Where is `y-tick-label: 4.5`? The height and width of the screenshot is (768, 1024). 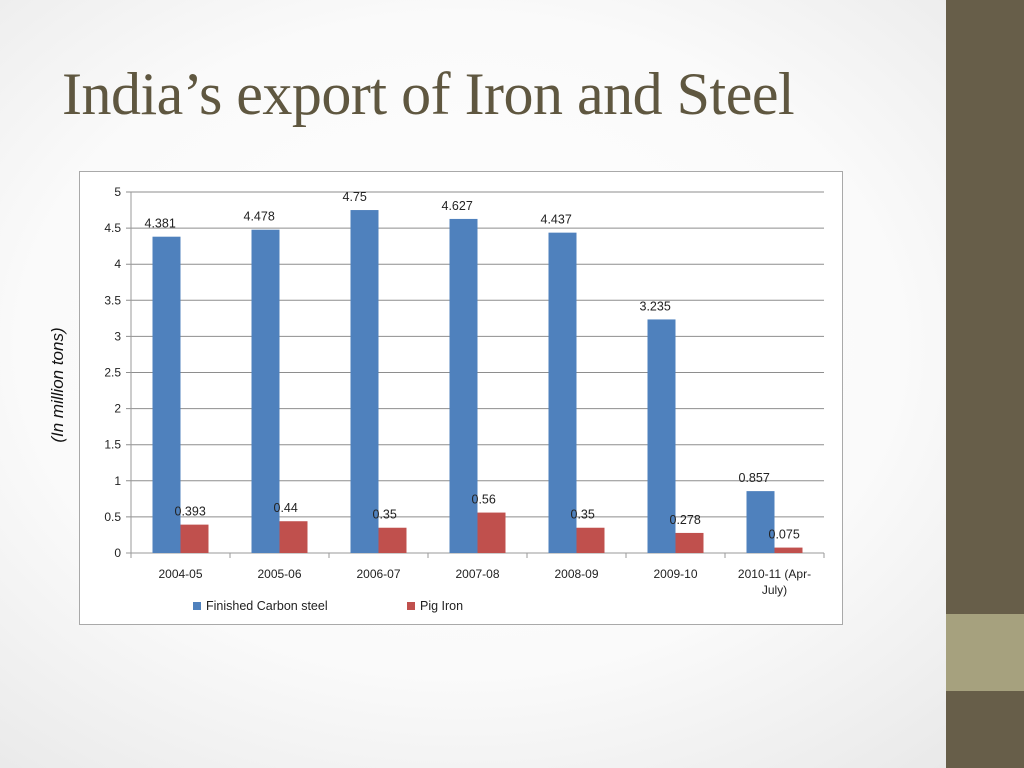 y-tick-label: 4.5 is located at coordinates (112, 228).